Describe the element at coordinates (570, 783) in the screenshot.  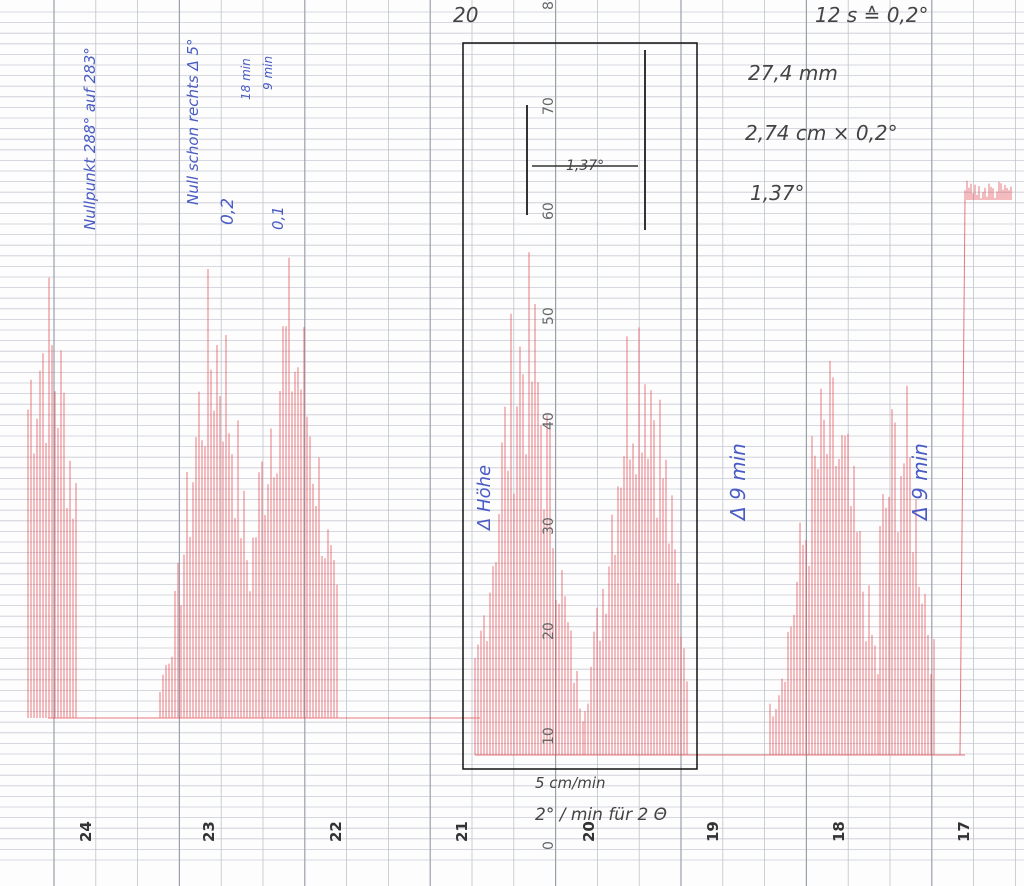
I see `annotation: 5 cm/min` at that location.